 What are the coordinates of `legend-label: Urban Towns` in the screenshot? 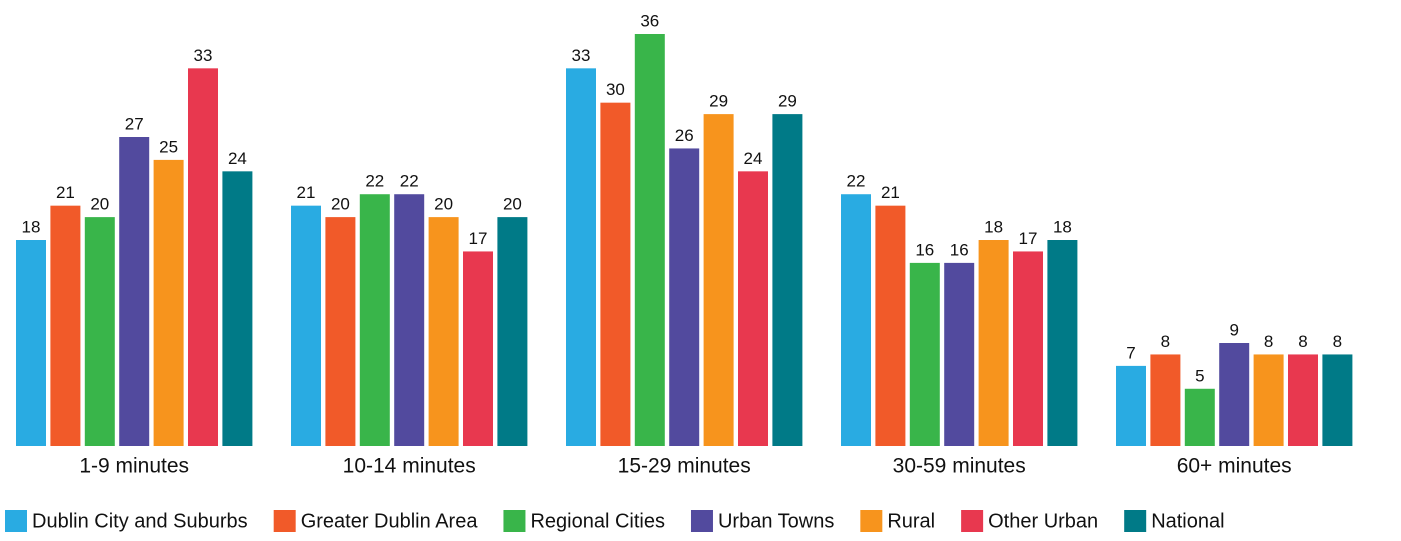 It's located at (776, 521).